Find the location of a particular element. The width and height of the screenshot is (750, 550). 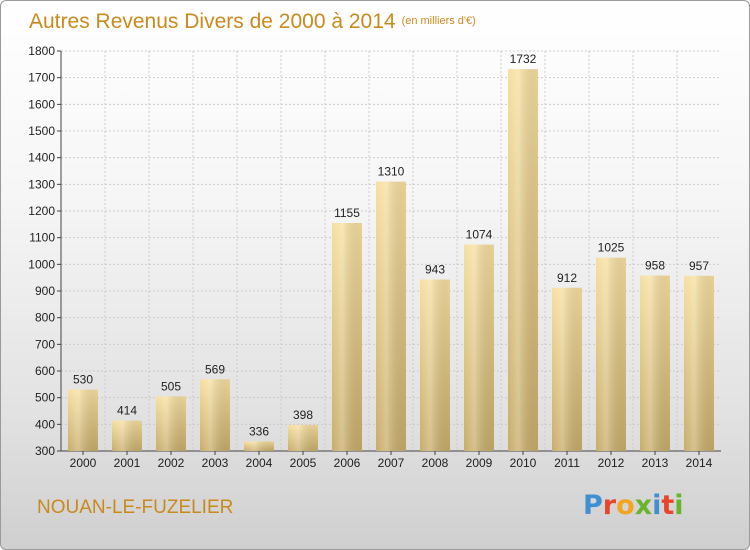

bar-value-label: 943 is located at coordinates (435, 270).